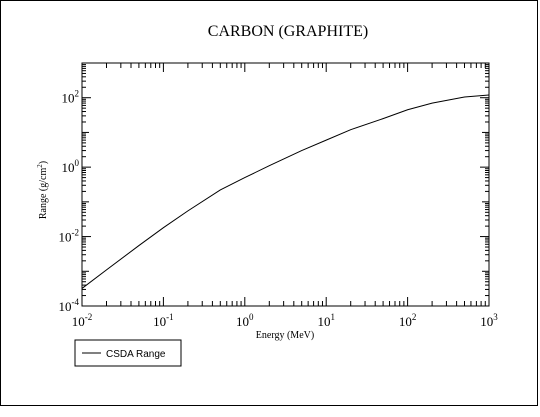 This screenshot has width=540, height=417. I want to click on x-tick-label: 10², so click(408, 320).